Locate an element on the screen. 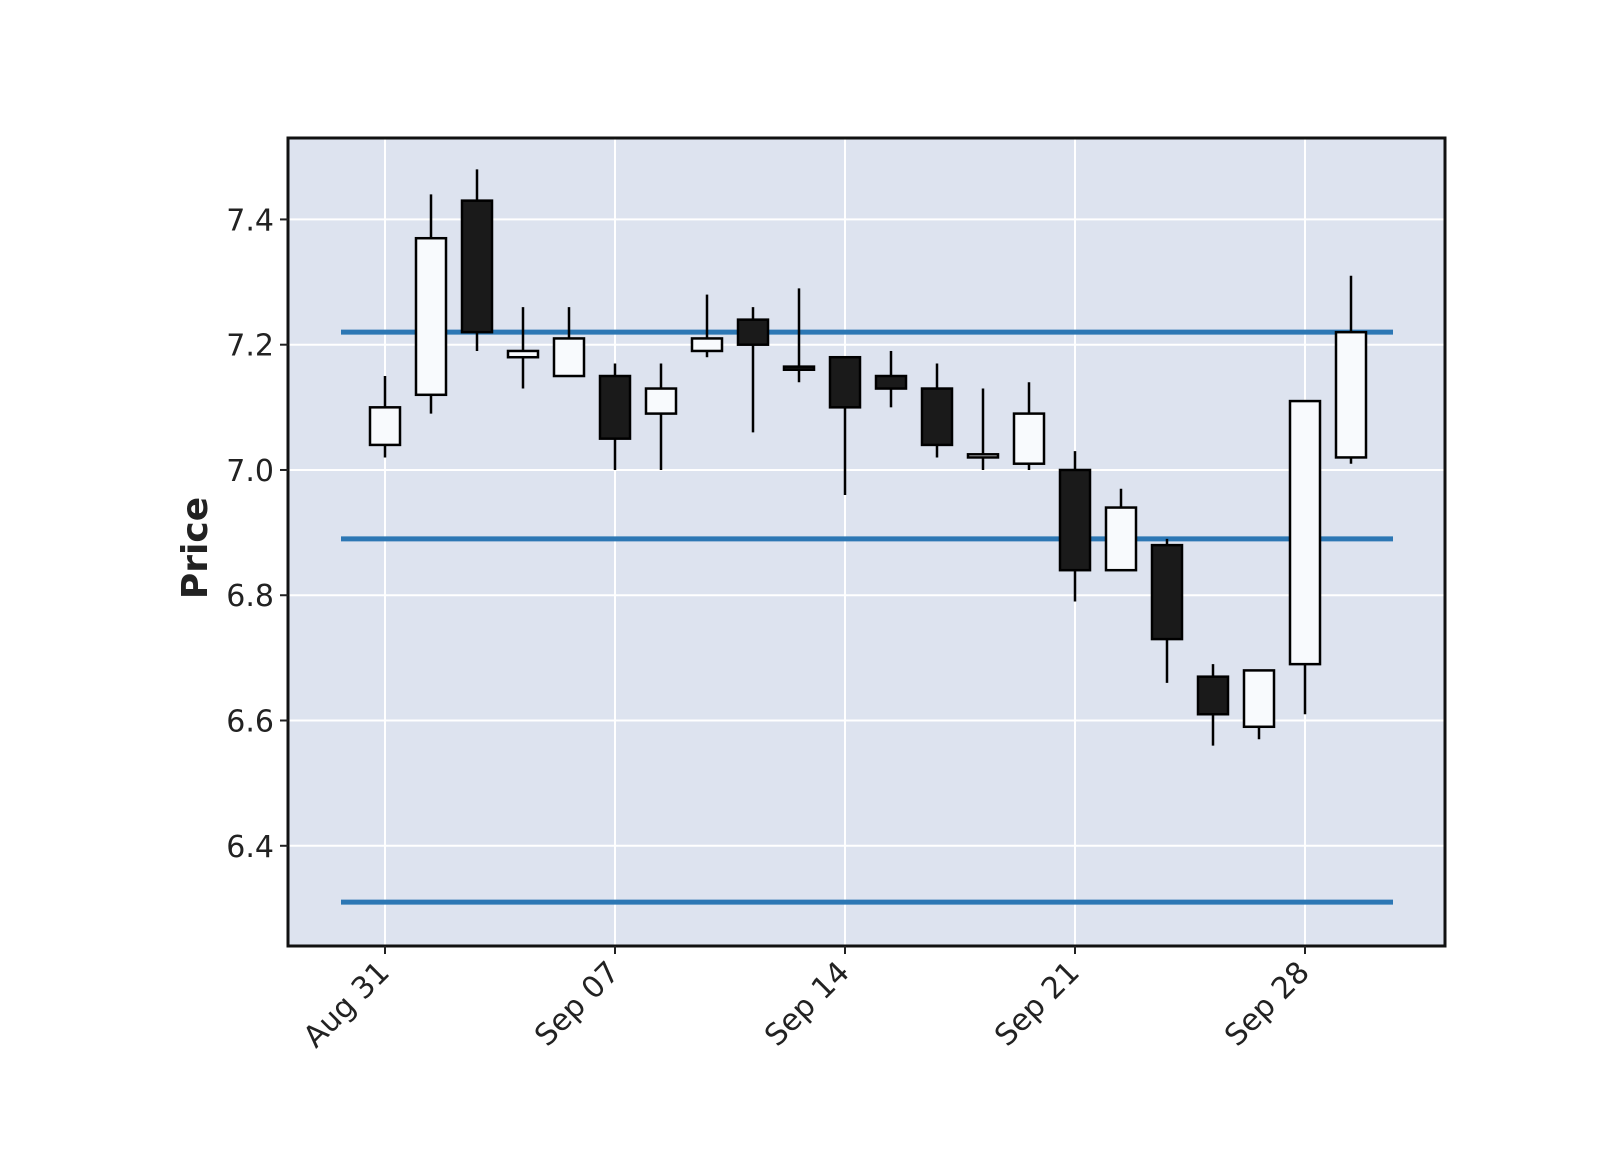 Image resolution: width=1600 pixels, height=1155 pixels. x-axis-ticks: Aug 31 Sep 07 Sep 14 Sep 21 Sep 28 is located at coordinates (807, 1000).